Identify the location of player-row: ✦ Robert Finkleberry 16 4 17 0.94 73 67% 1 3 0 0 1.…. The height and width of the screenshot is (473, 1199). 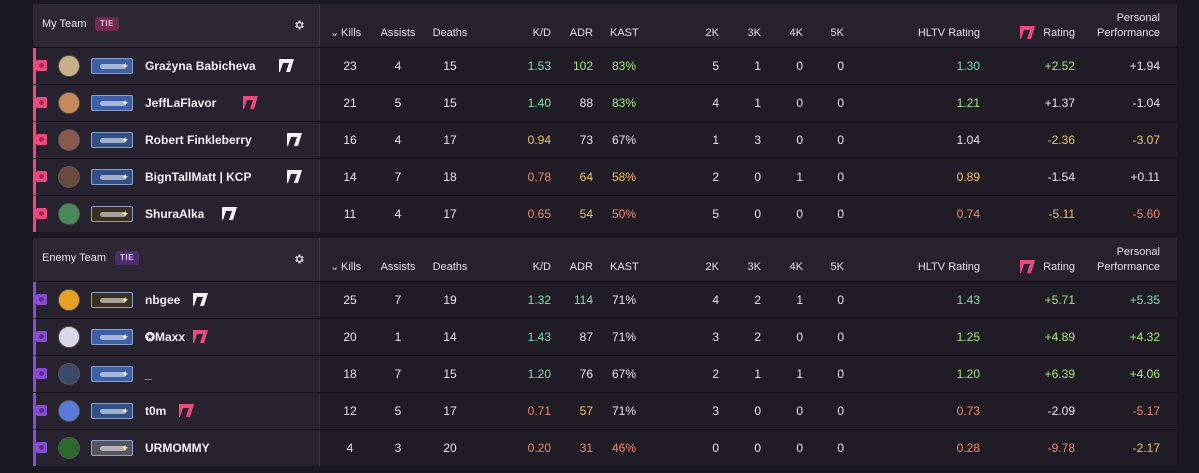
(605, 139).